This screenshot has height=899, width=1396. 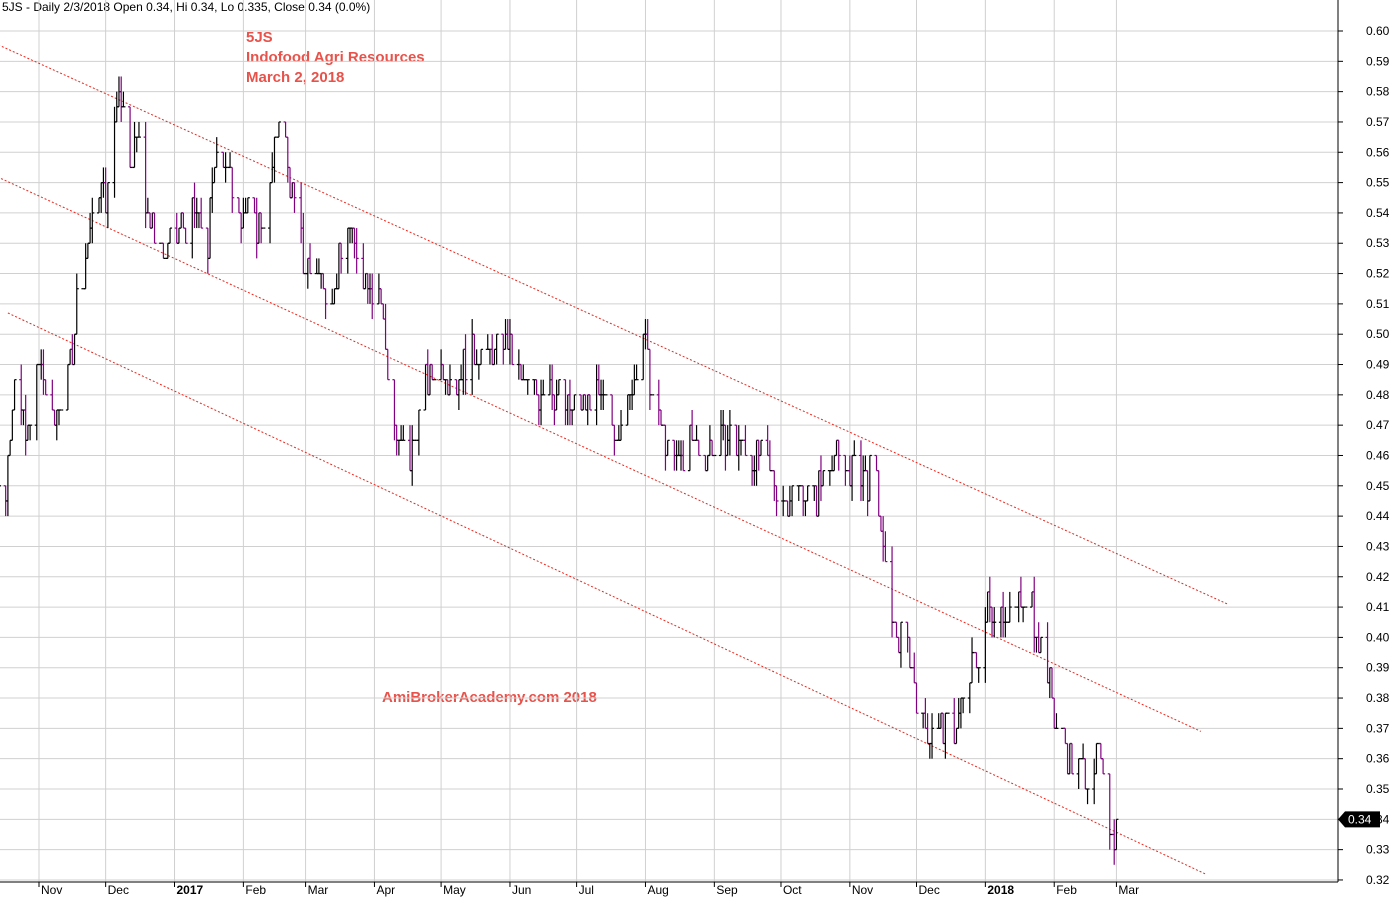 What do you see at coordinates (51, 890) in the screenshot?
I see `x-tick-label: Nov` at bounding box center [51, 890].